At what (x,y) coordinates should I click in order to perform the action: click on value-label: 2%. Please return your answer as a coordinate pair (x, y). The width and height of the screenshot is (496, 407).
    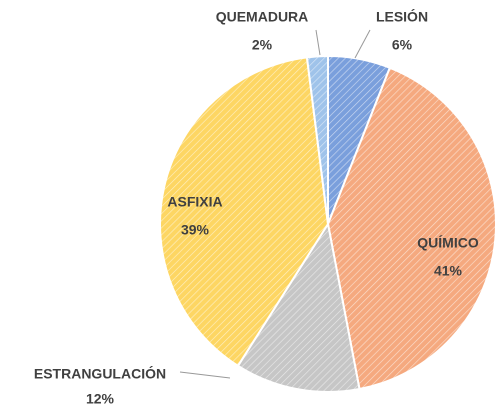
    Looking at the image, I should click on (262, 45).